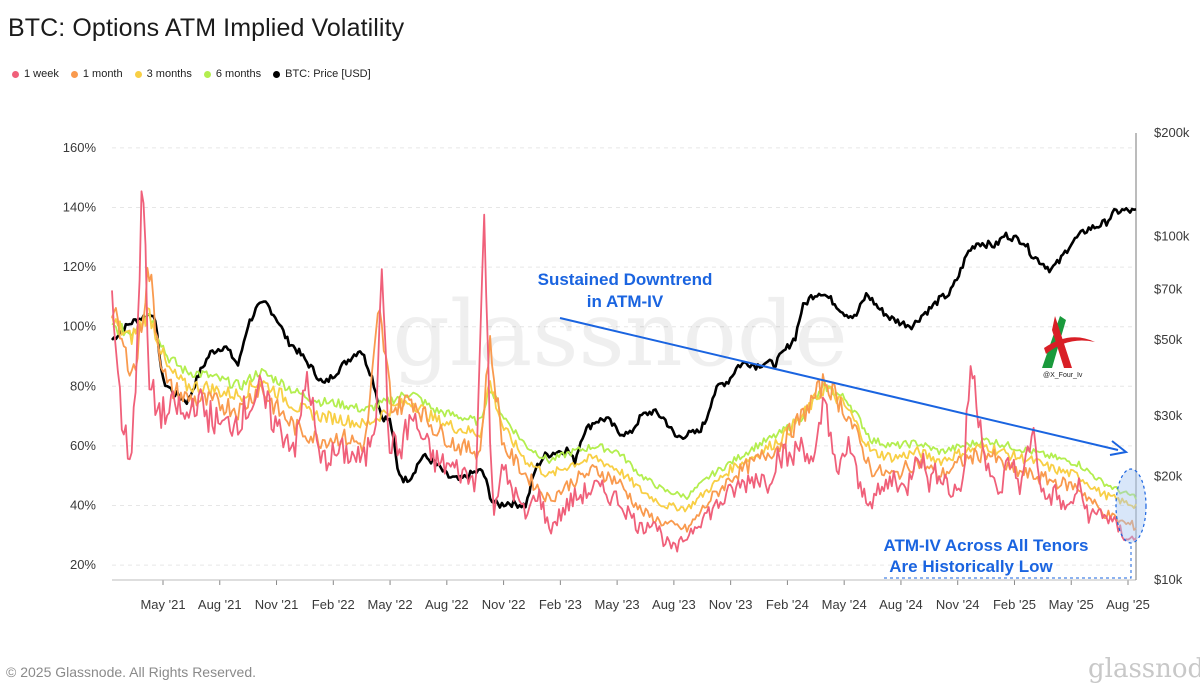 Image resolution: width=1200 pixels, height=684 pixels. What do you see at coordinates (625, 301) in the screenshot?
I see `annotation-downtrend-line2: in ATM-IV` at bounding box center [625, 301].